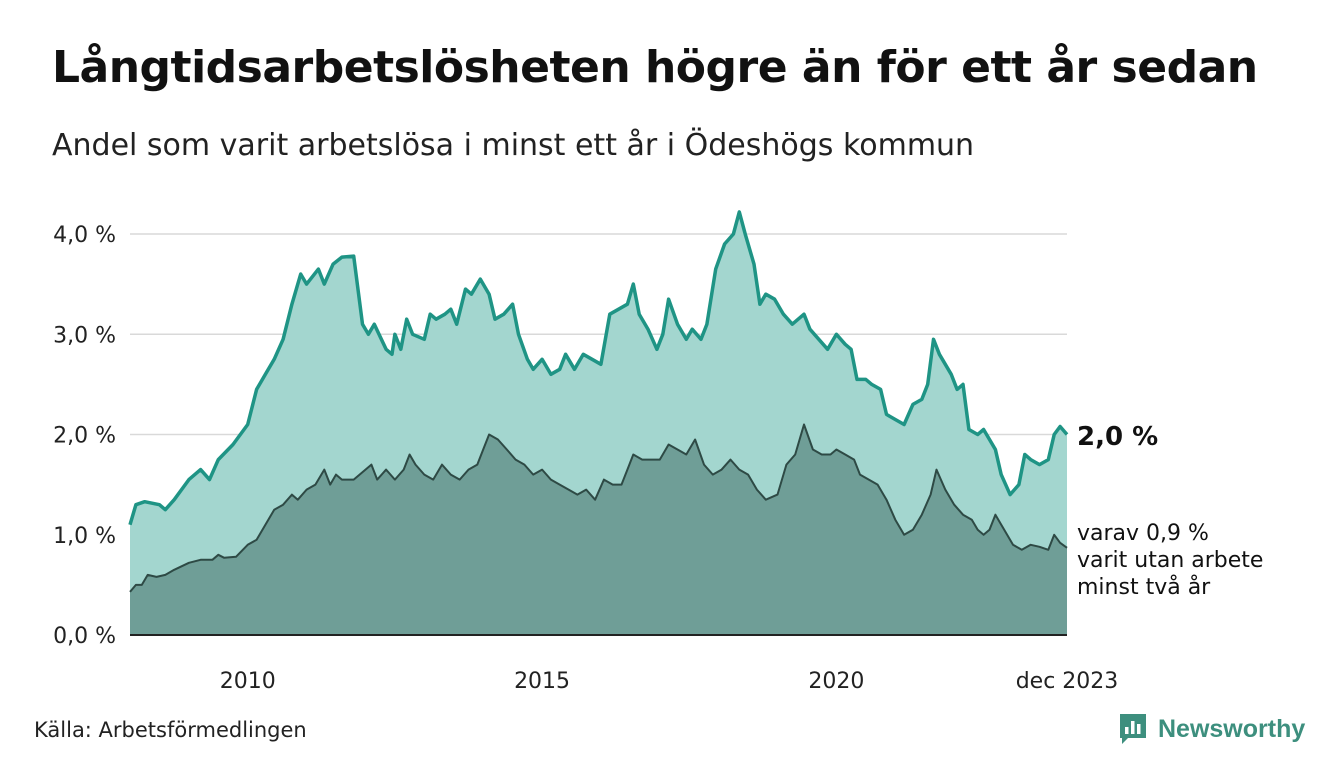 Image resolution: width=1340 pixels, height=780 pixels. I want to click on y-tick-label: 2,0 %, so click(84, 436).